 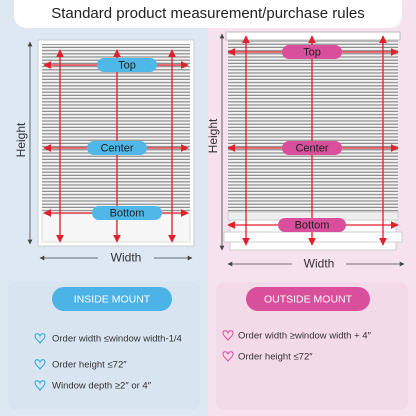 I want to click on mount-title: INSIDE MOUNT, so click(x=112, y=299).